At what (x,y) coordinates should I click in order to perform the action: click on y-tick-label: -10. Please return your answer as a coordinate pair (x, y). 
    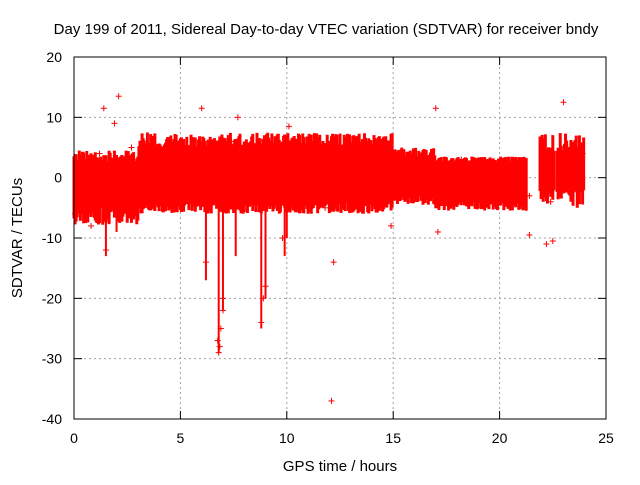
    Looking at the image, I should click on (52, 238).